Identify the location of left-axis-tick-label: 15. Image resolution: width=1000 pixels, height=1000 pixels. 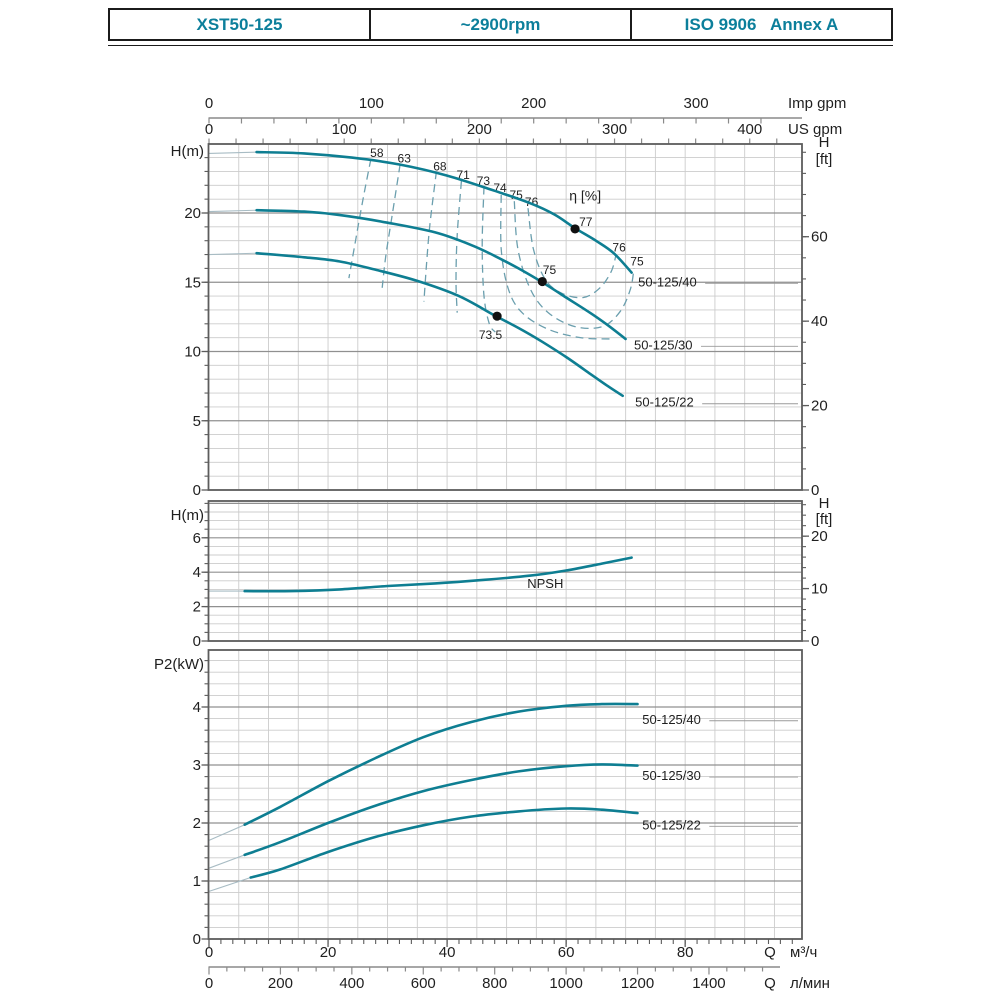
(192, 282).